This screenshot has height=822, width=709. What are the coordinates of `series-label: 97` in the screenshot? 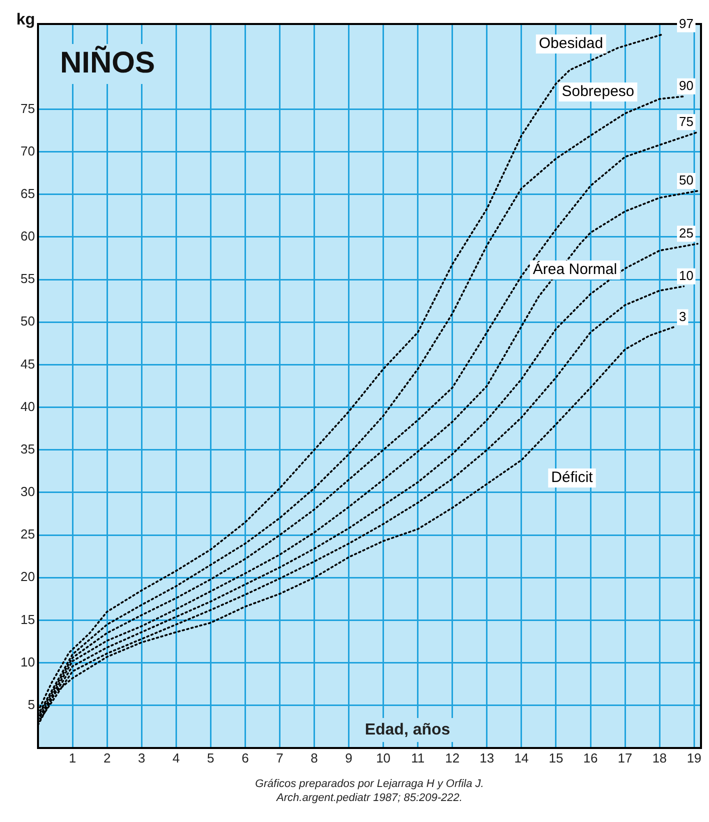 It's located at (686, 23).